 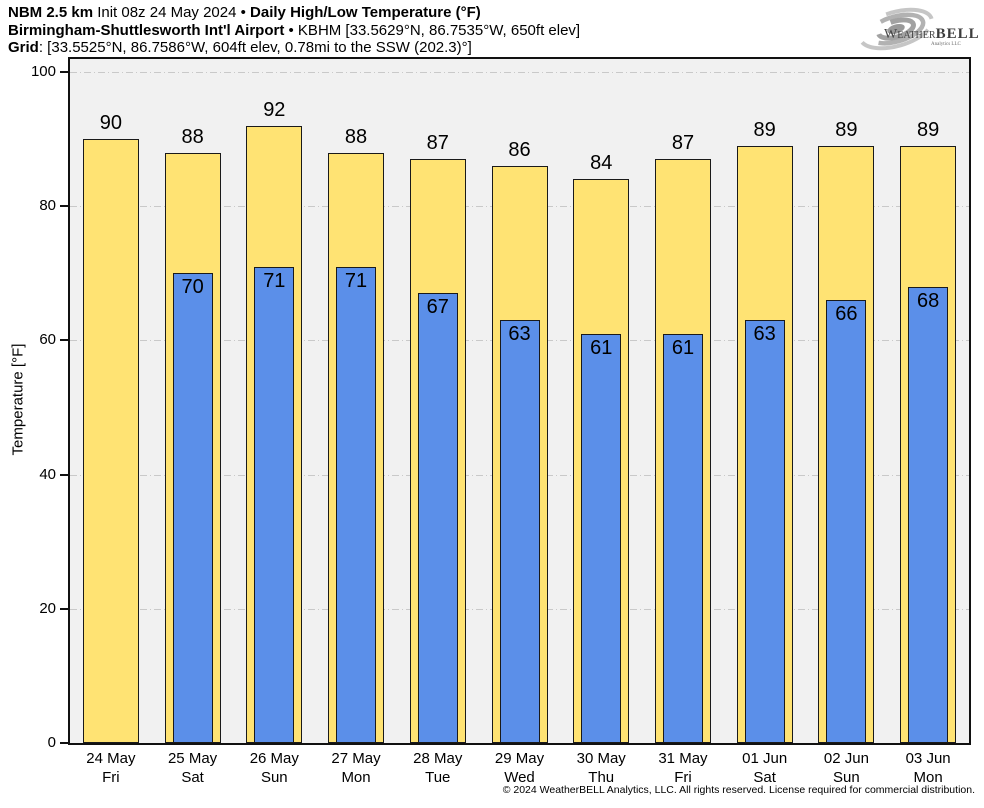 I want to click on x-tick-date: 31 May, so click(x=683, y=758).